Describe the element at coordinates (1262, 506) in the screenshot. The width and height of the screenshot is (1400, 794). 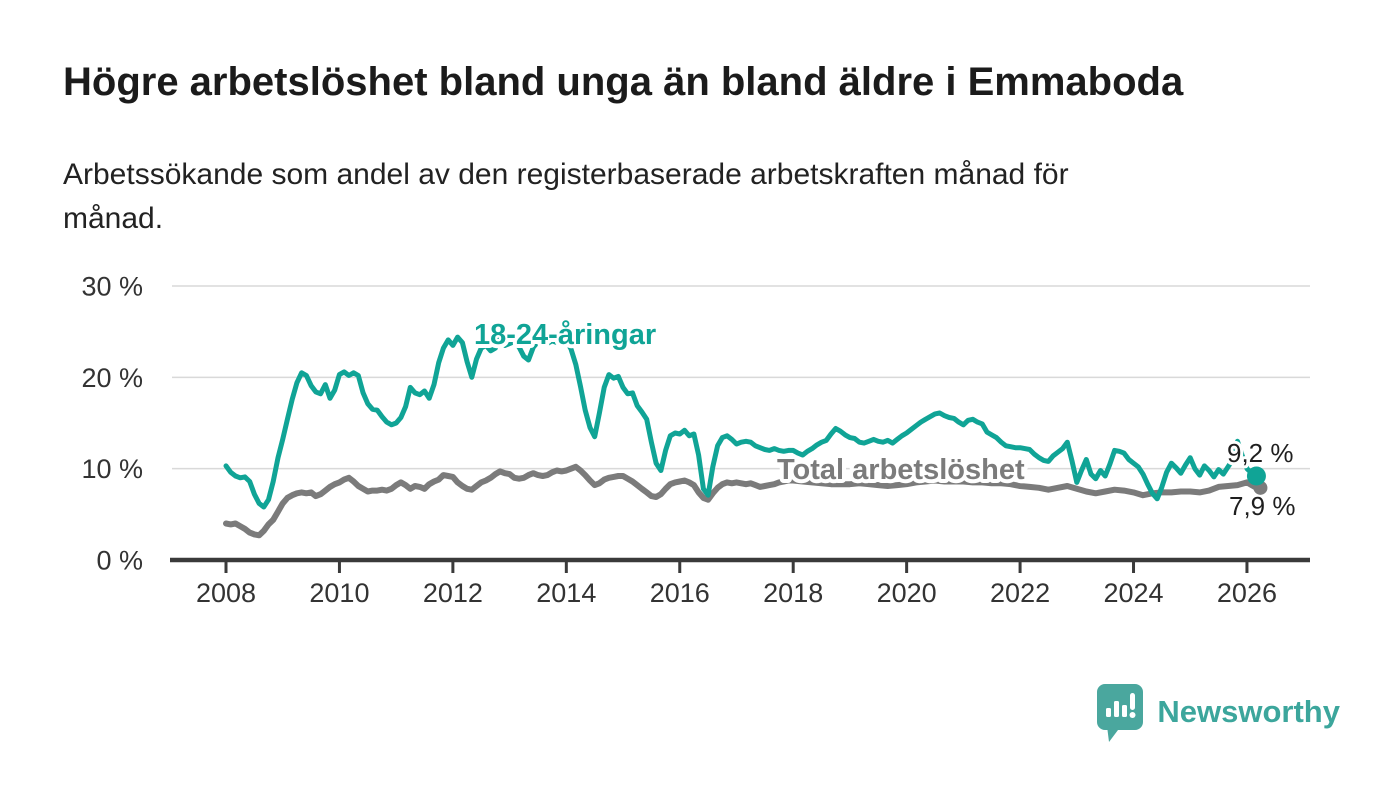
I see `end-value-label-total: 7,9 %` at that location.